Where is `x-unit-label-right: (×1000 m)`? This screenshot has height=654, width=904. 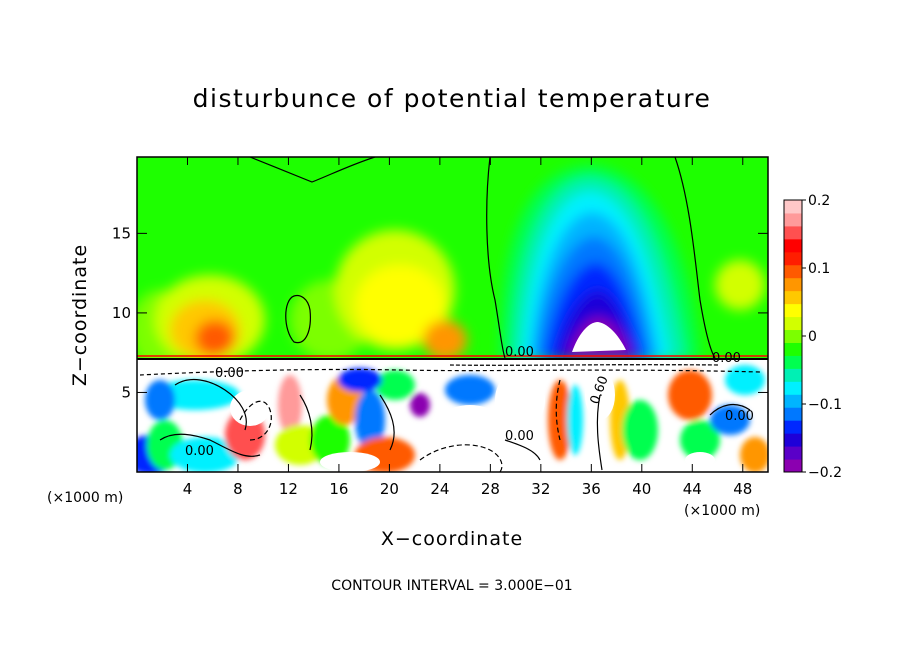 x-unit-label-right: (×1000 m) is located at coordinates (722, 511).